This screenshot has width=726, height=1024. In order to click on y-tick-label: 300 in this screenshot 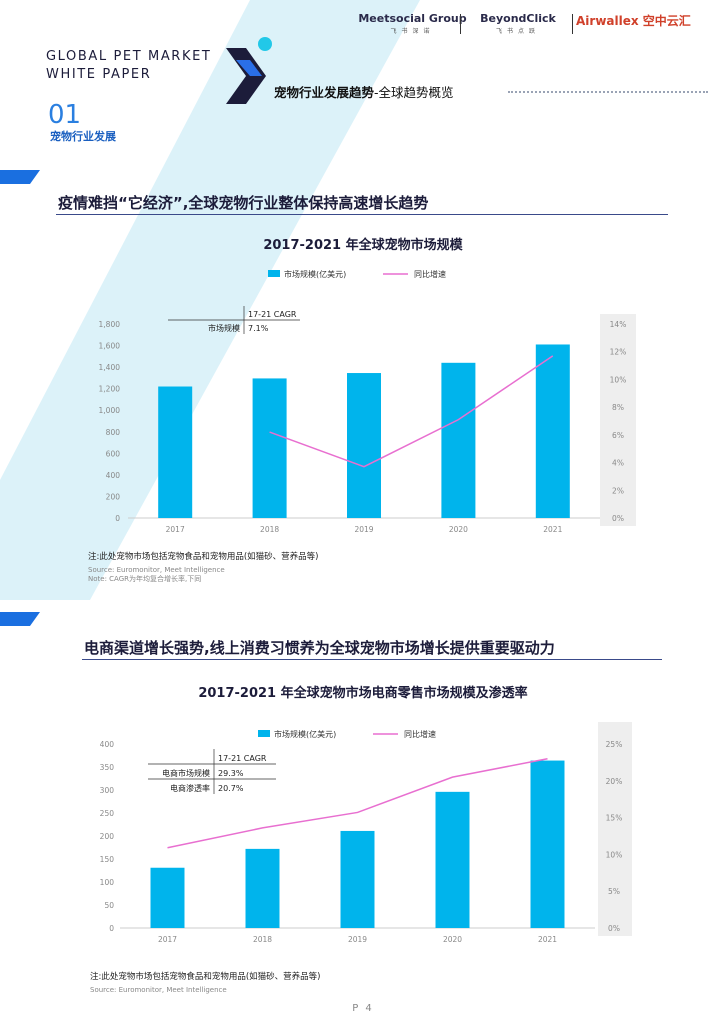, I will do `click(107, 790)`.